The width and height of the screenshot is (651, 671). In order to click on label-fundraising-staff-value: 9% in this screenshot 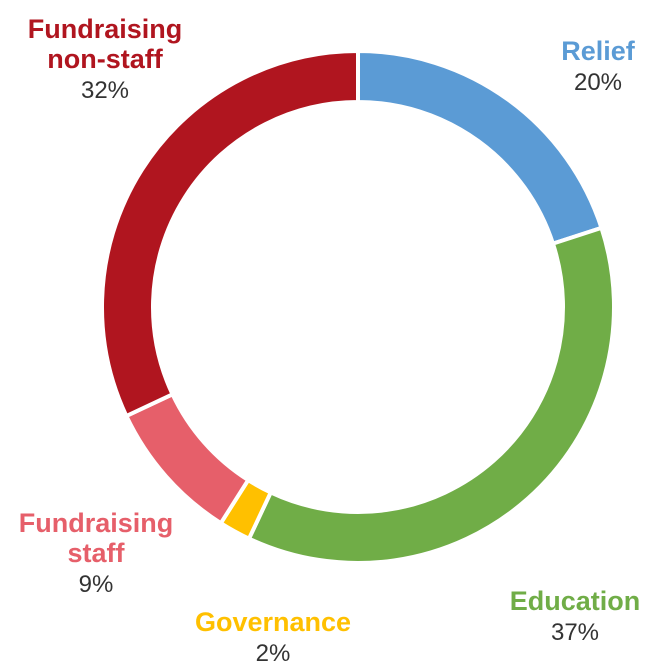, I will do `click(96, 585)`.